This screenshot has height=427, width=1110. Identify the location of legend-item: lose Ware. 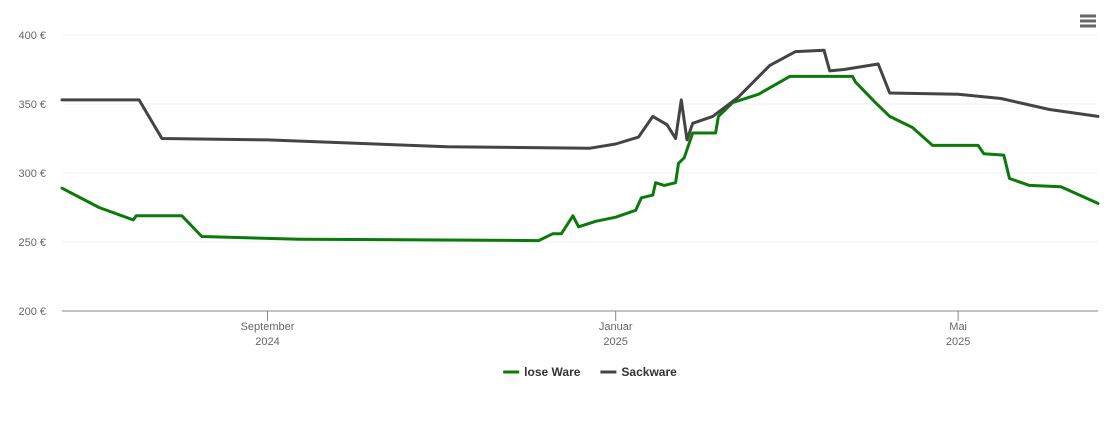
(542, 372).